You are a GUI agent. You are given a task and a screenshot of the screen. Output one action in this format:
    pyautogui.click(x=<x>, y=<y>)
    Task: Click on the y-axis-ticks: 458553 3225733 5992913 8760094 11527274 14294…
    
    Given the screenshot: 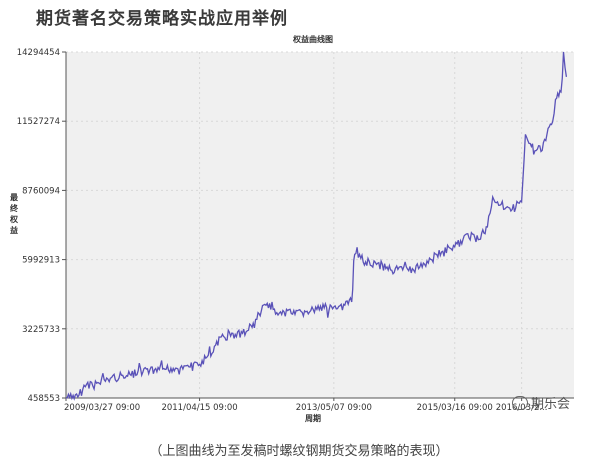 What is the action you would take?
    pyautogui.click(x=41, y=226)
    